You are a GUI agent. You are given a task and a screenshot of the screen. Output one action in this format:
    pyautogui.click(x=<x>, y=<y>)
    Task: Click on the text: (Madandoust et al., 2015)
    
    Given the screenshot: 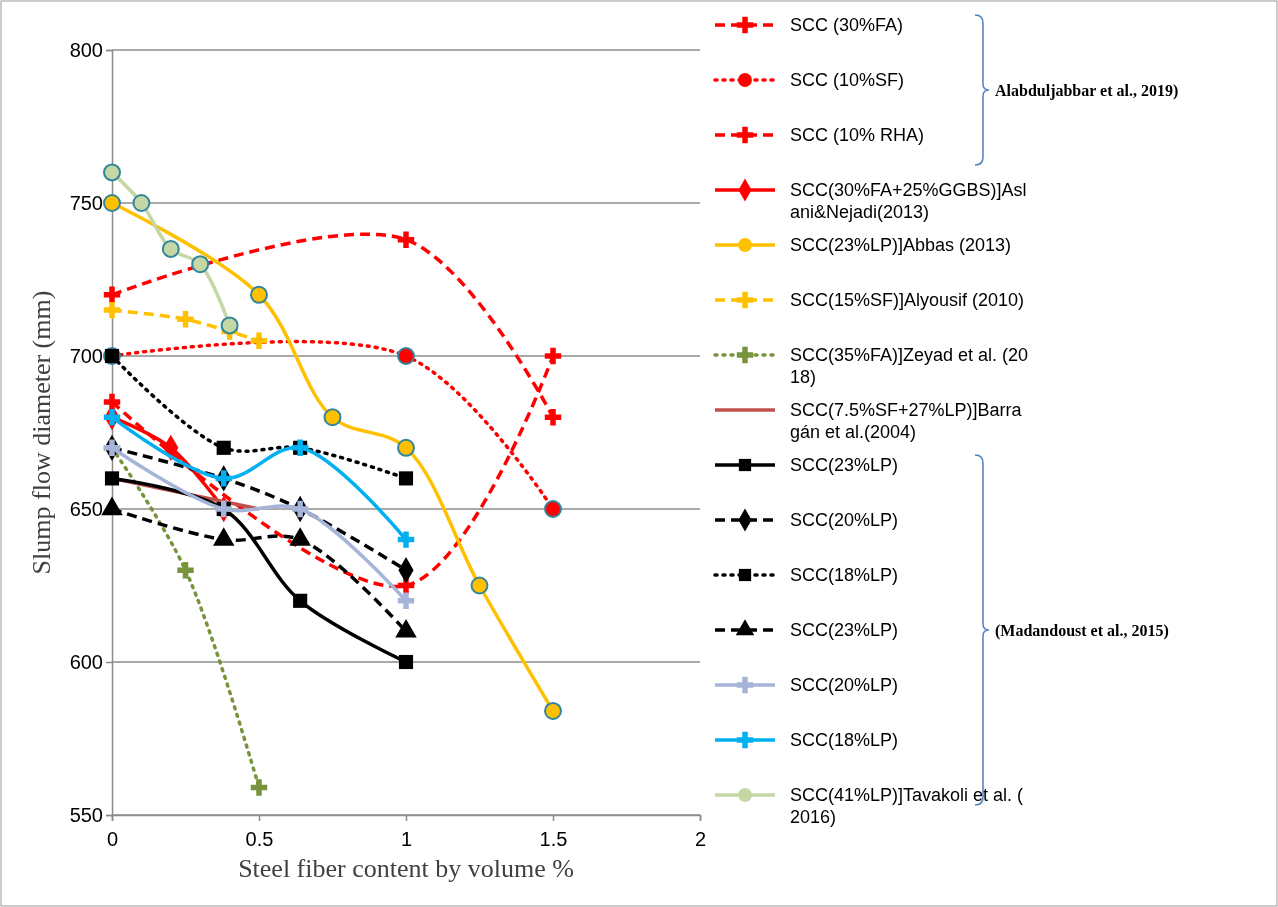 What is the action you would take?
    pyautogui.click(x=1082, y=631)
    